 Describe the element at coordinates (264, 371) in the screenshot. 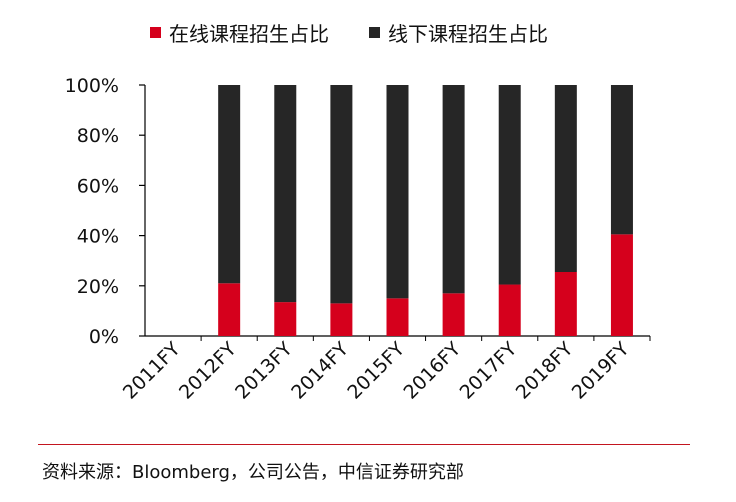

I see `x-tick-label: 2013FY` at that location.